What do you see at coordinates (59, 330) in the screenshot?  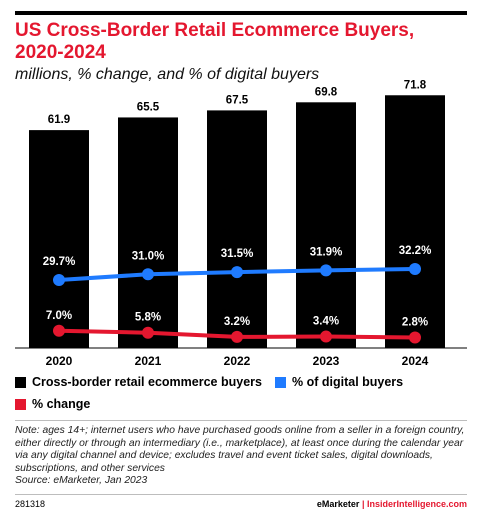 I see `point-change-2020` at bounding box center [59, 330].